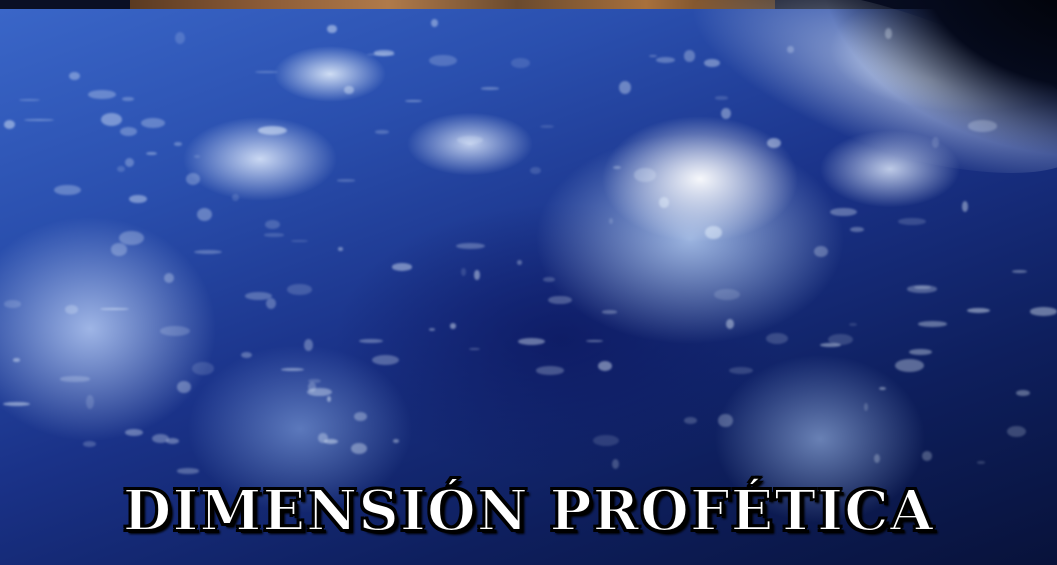 The image size is (1057, 565). What do you see at coordinates (452, 4) in the screenshot?
I see `top-photo-strip` at bounding box center [452, 4].